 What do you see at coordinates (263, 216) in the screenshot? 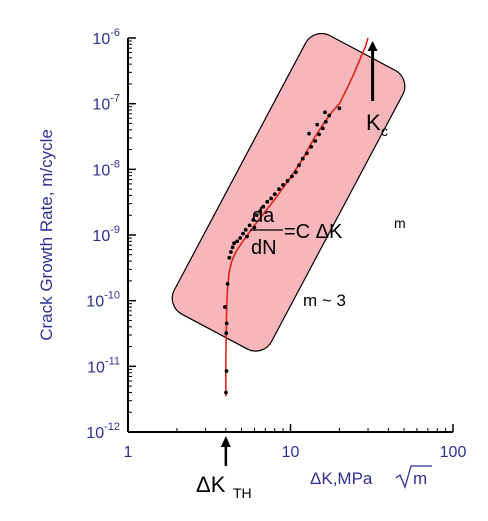
I see `equation-numerator: da` at bounding box center [263, 216].